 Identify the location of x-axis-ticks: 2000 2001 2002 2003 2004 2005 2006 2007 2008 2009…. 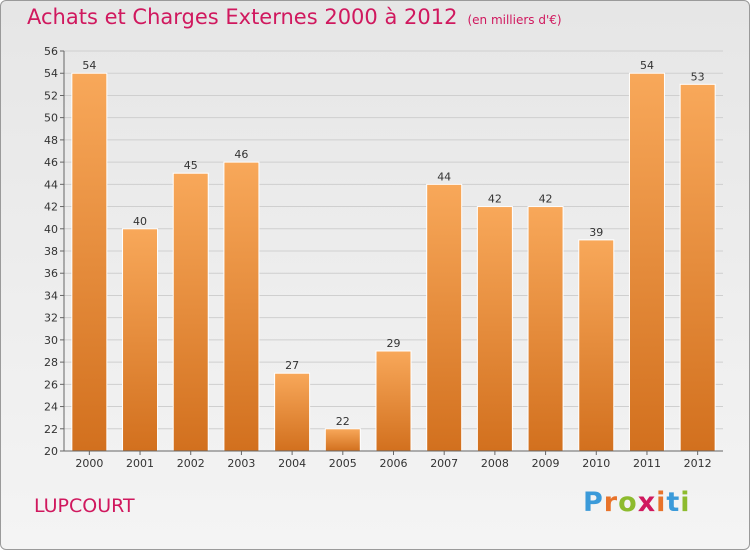
(393, 460).